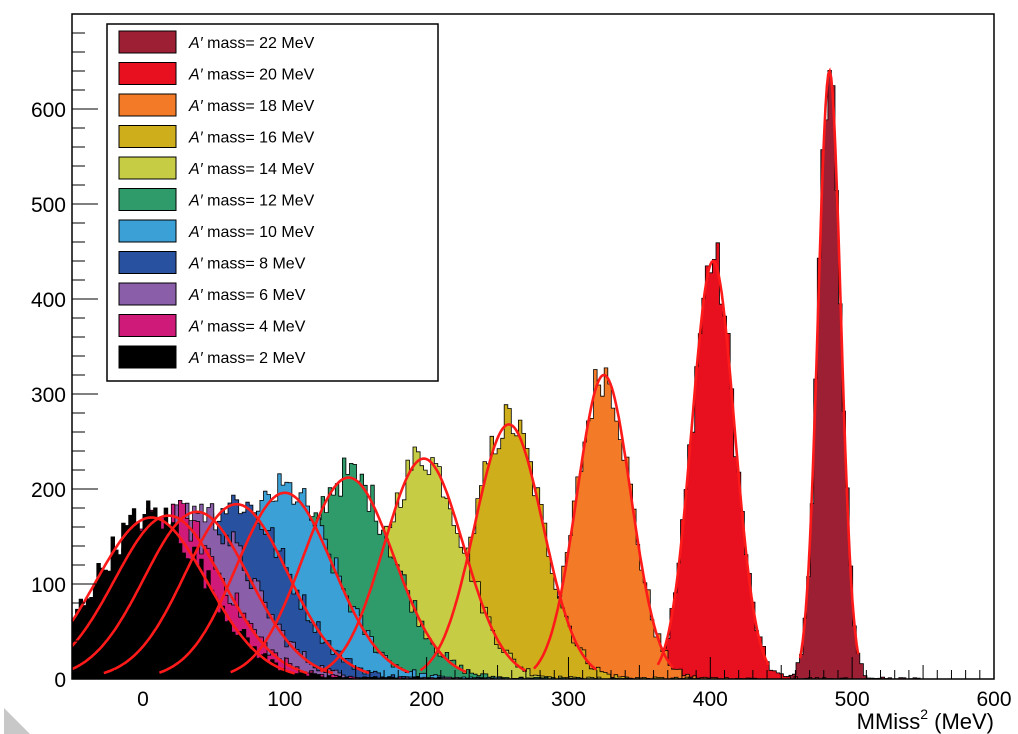  What do you see at coordinates (259, 232) in the screenshot?
I see `legend-label-text: mass= 10 MeV` at bounding box center [259, 232].